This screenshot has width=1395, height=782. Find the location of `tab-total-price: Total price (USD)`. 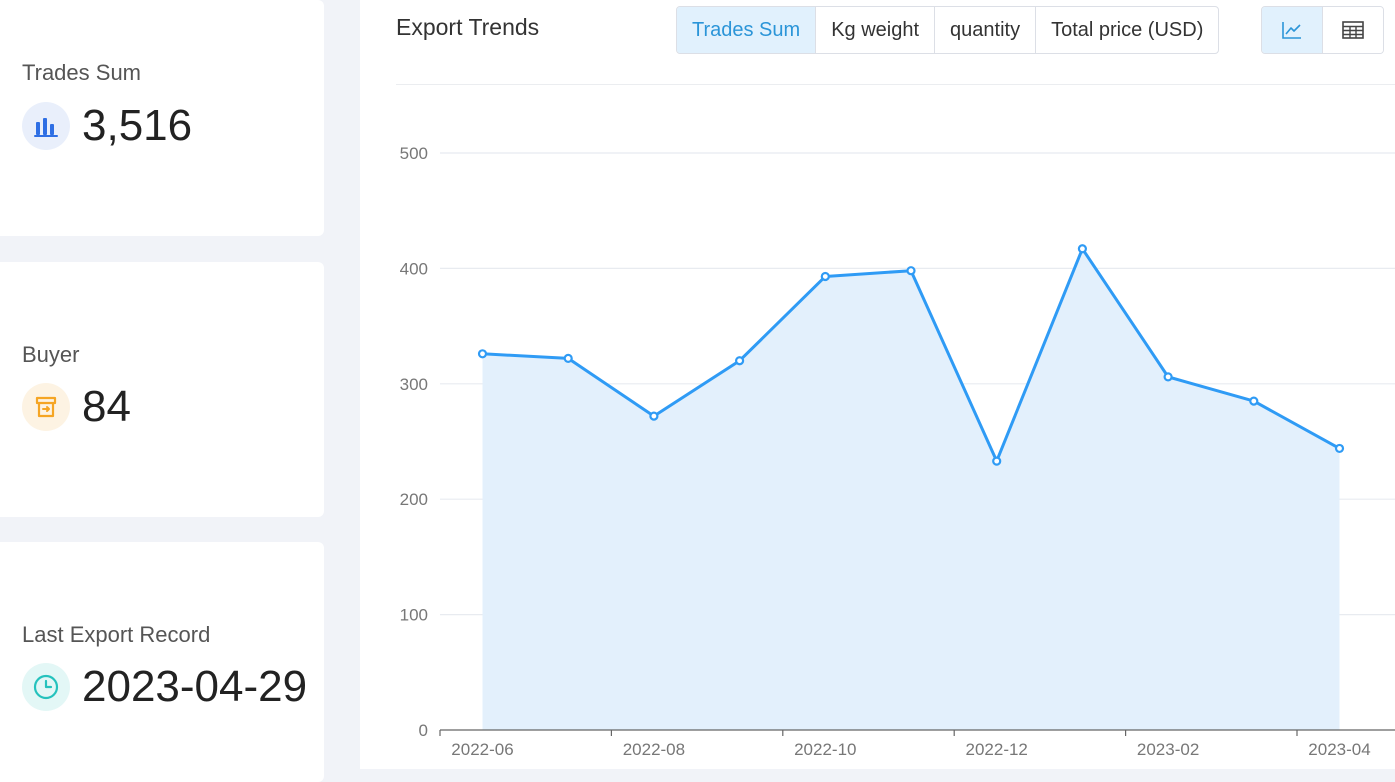

tab-total-price: Total price (USD) is located at coordinates (1126, 30).